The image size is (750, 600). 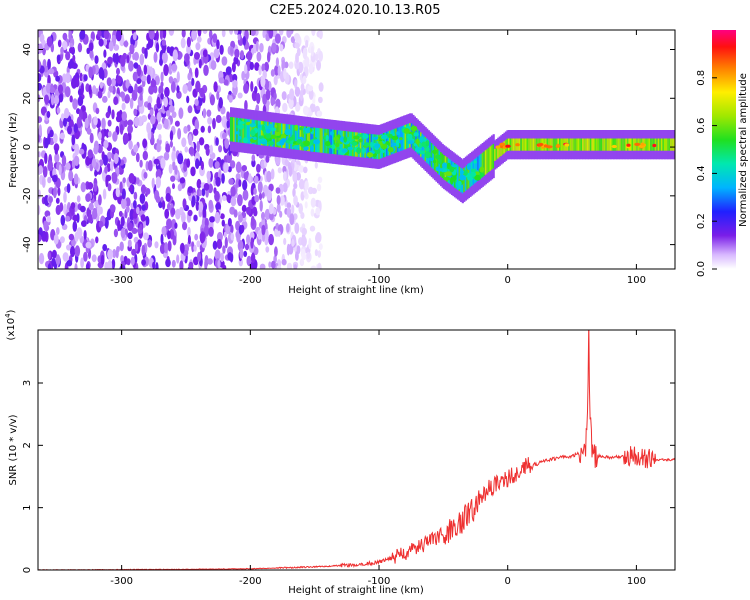 What do you see at coordinates (724, 149) in the screenshot?
I see `colorbar-gradient` at bounding box center [724, 149].